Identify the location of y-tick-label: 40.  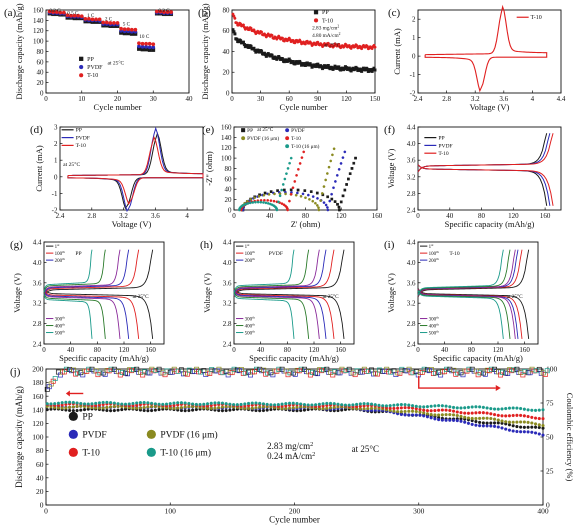
(229, 190).